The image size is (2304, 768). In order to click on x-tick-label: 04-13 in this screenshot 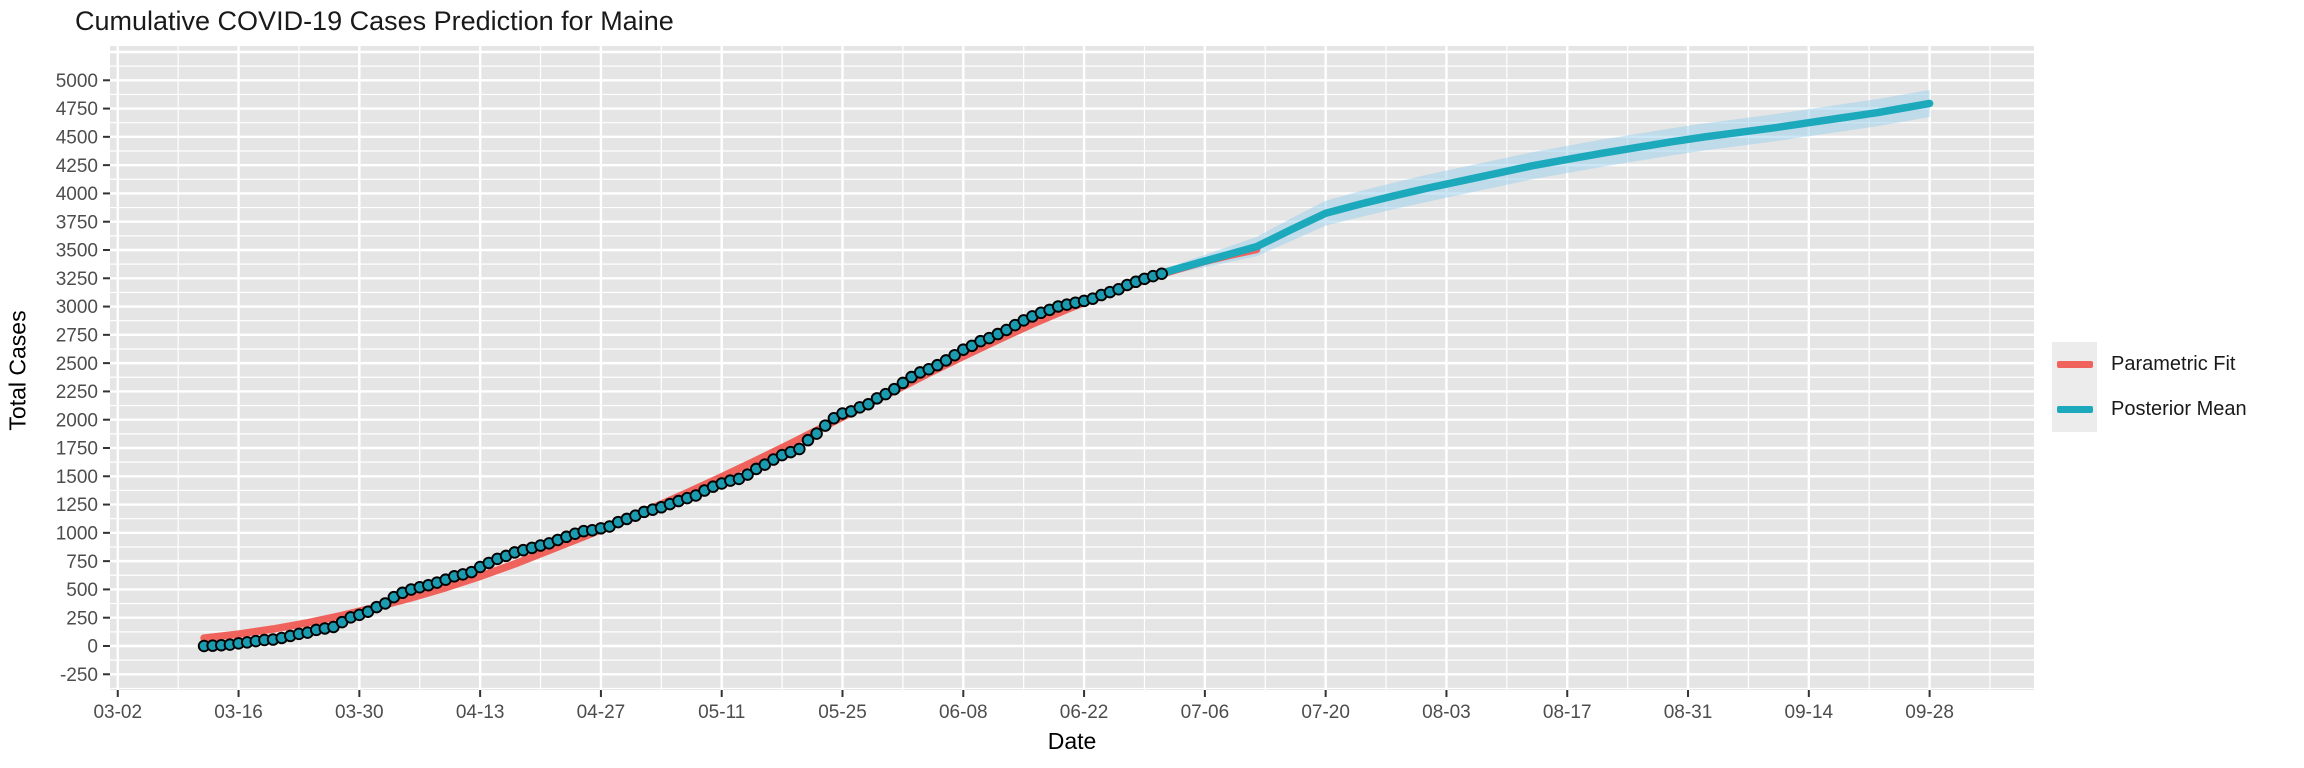, I will do `click(480, 712)`.